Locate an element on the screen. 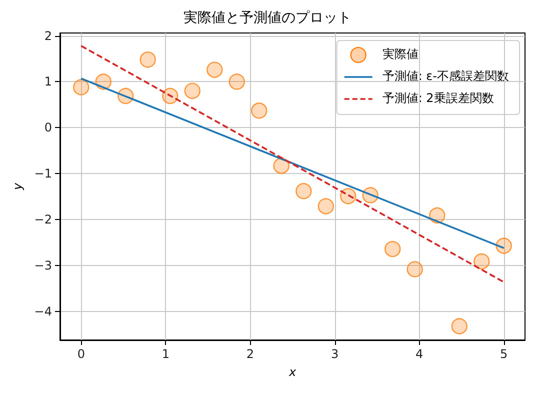  x-tick-label: 0 is located at coordinates (81, 354).